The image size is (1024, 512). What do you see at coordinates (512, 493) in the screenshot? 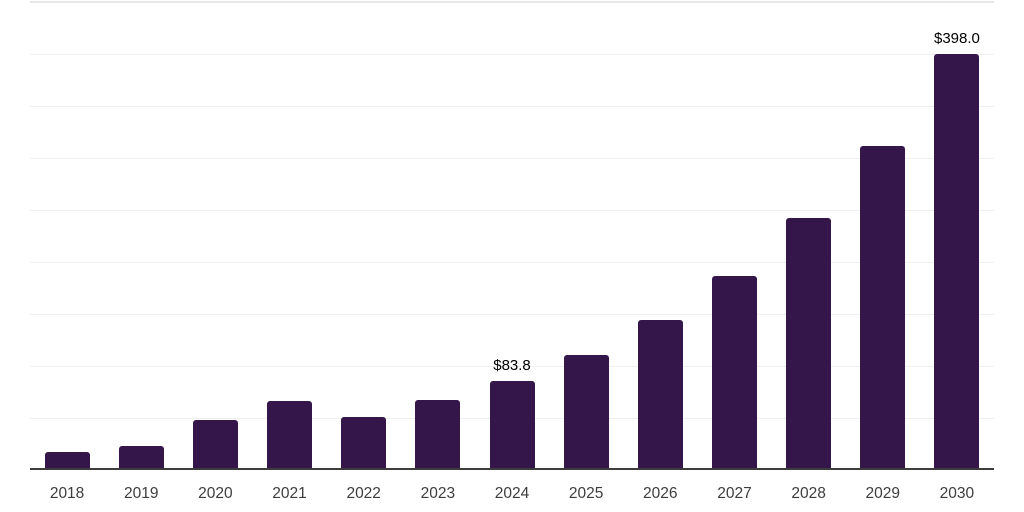
I see `x-tick-label-2024: 2024` at bounding box center [512, 493].